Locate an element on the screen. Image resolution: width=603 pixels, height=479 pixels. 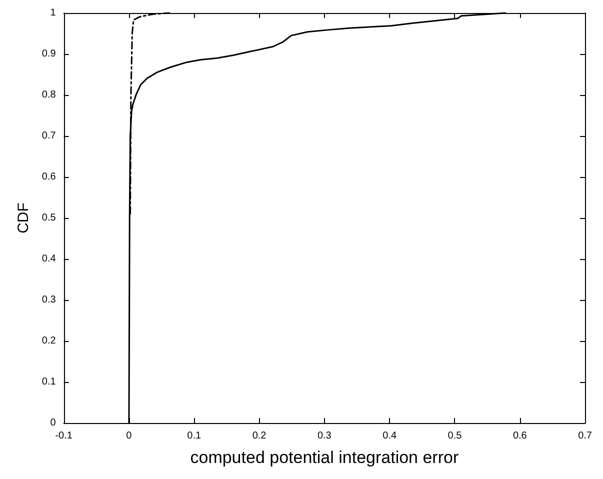
y-tick-label: 0.5 is located at coordinates (49, 218).